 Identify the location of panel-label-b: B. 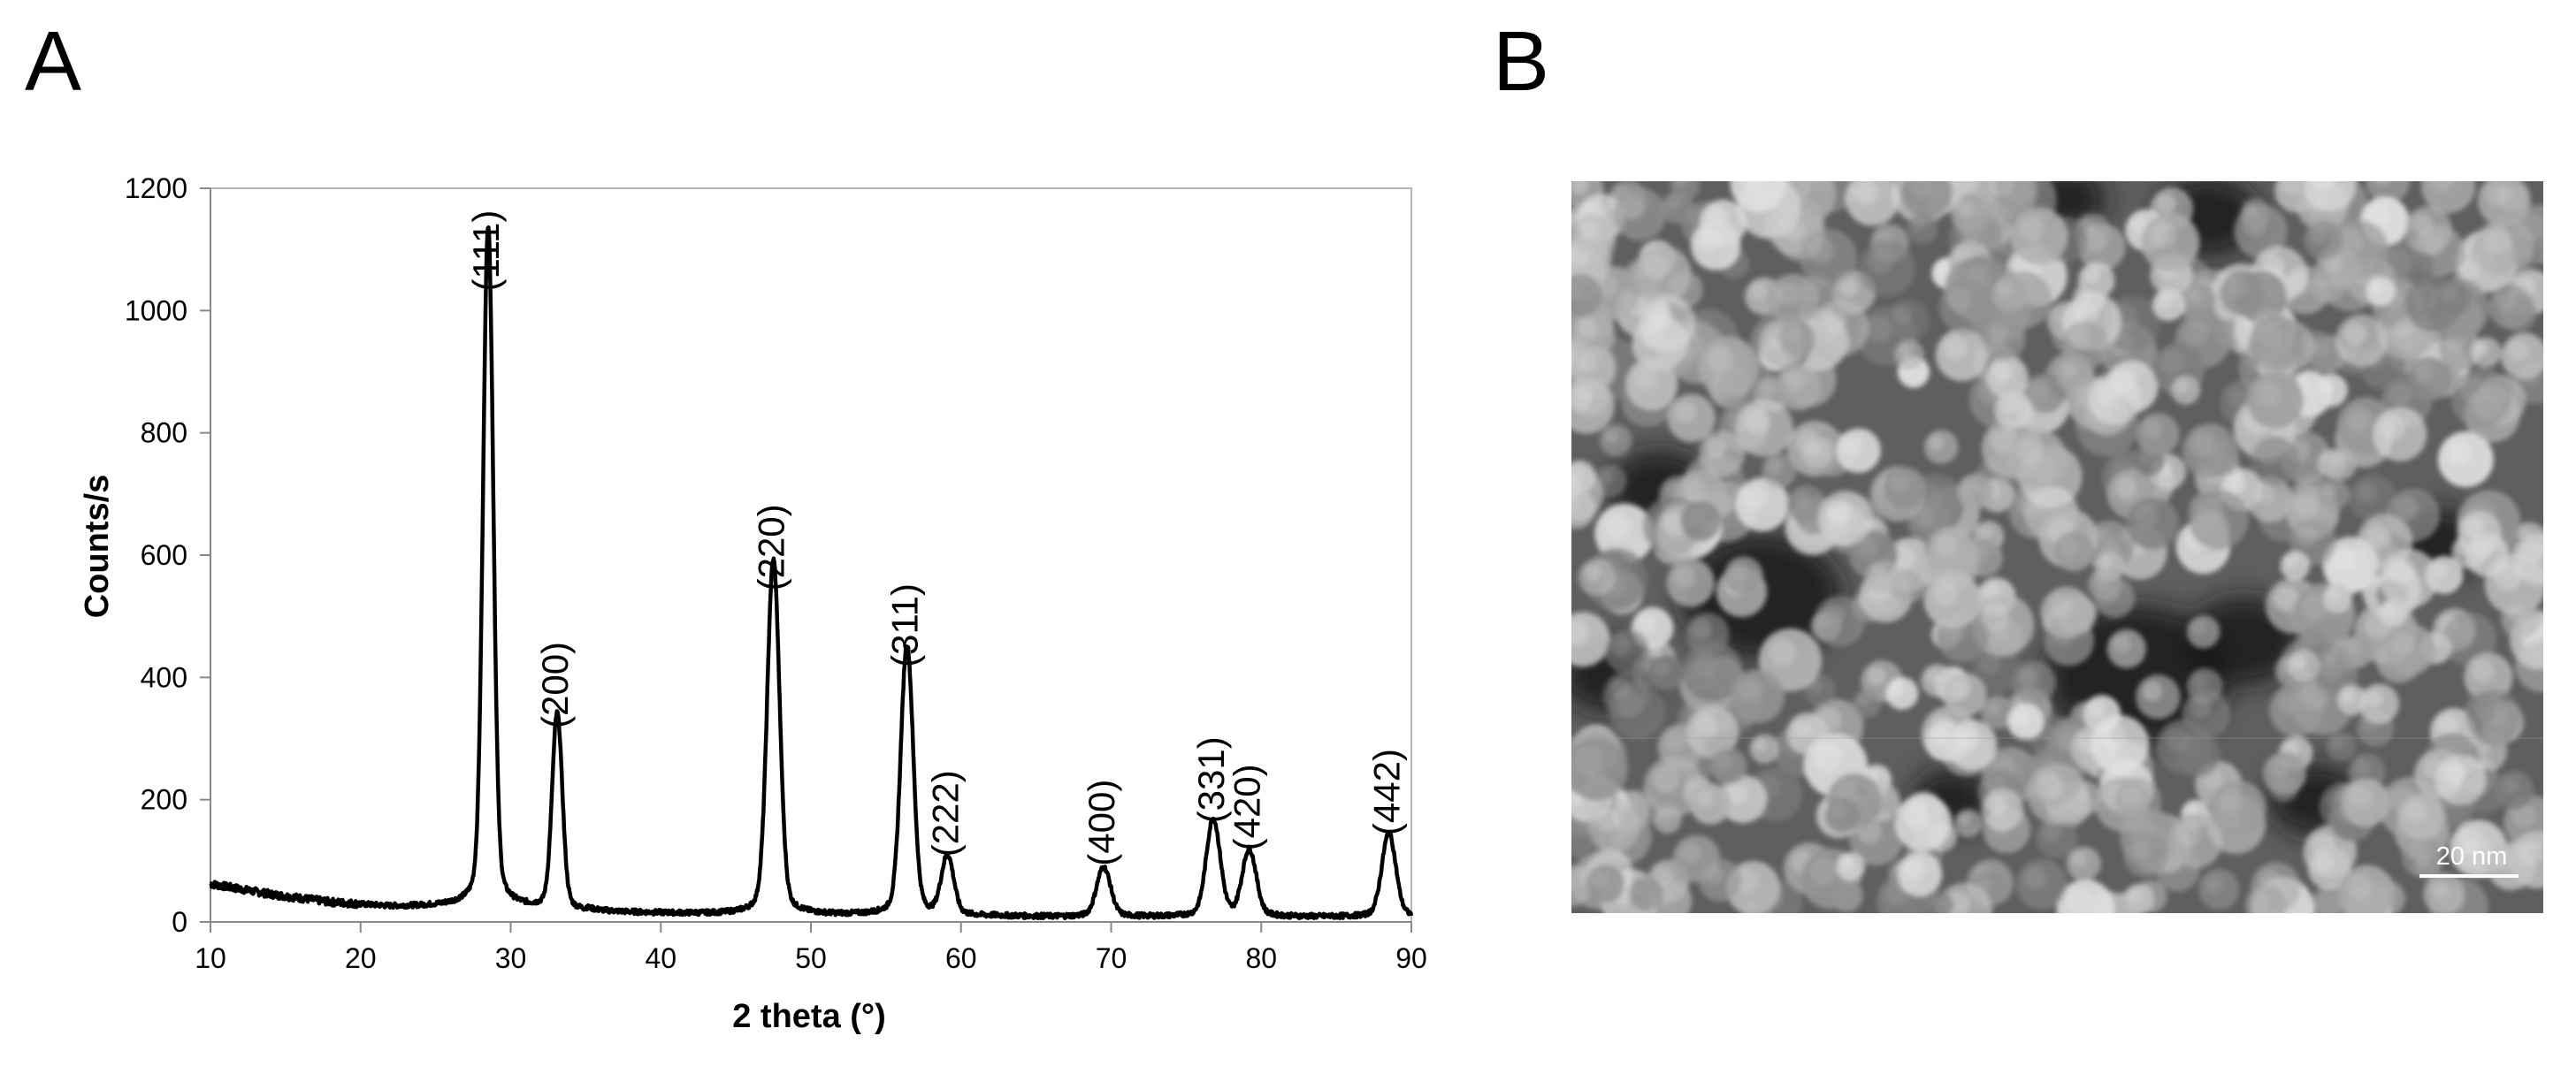
(1521, 62).